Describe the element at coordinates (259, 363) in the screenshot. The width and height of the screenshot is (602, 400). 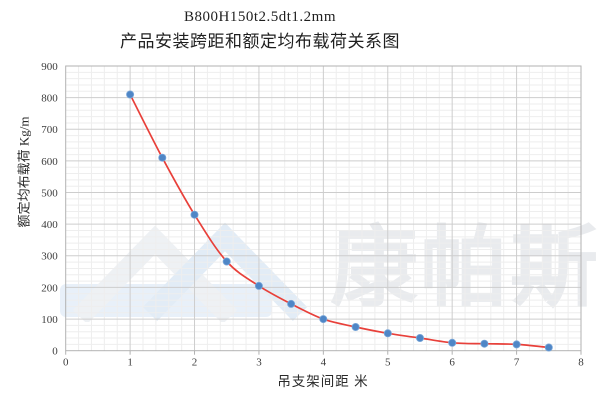
I see `x-tick-label: 3` at that location.